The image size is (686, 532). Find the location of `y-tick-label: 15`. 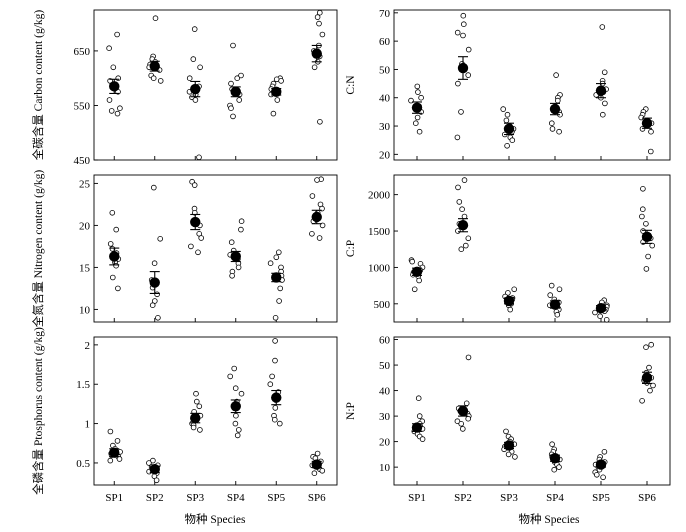

y-tick-label: 15 is located at coordinates (85, 268).